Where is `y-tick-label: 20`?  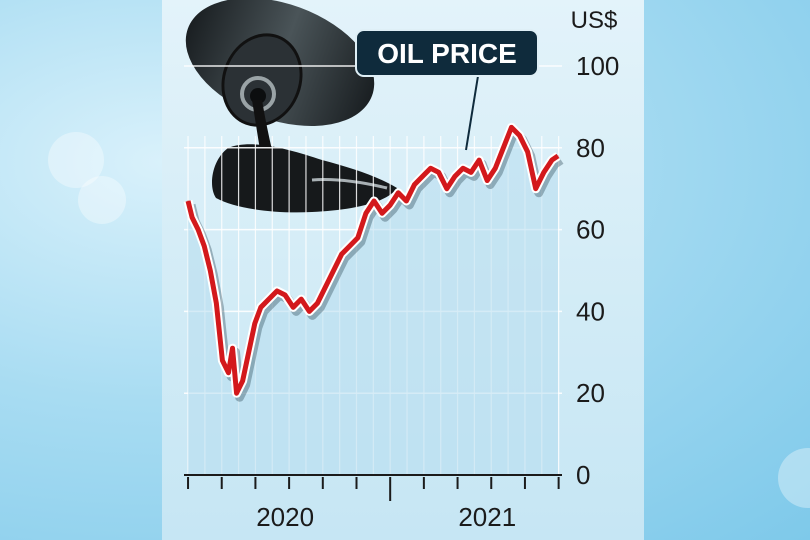
y-tick-label: 20 is located at coordinates (590, 393).